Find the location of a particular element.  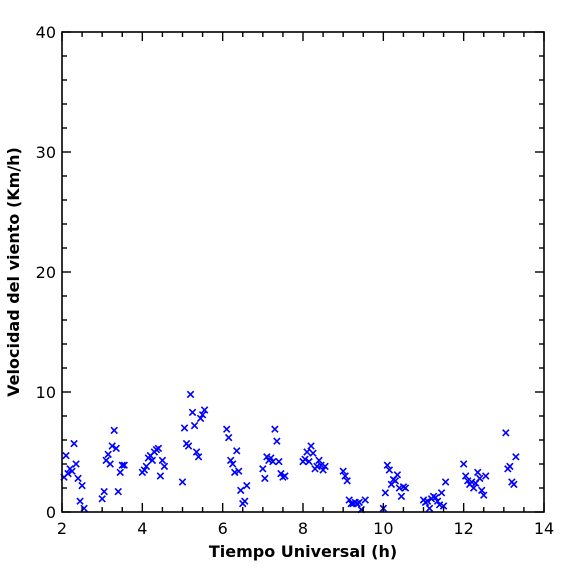

x-axis-label: Tiempo Universal (h) is located at coordinates (303, 551).